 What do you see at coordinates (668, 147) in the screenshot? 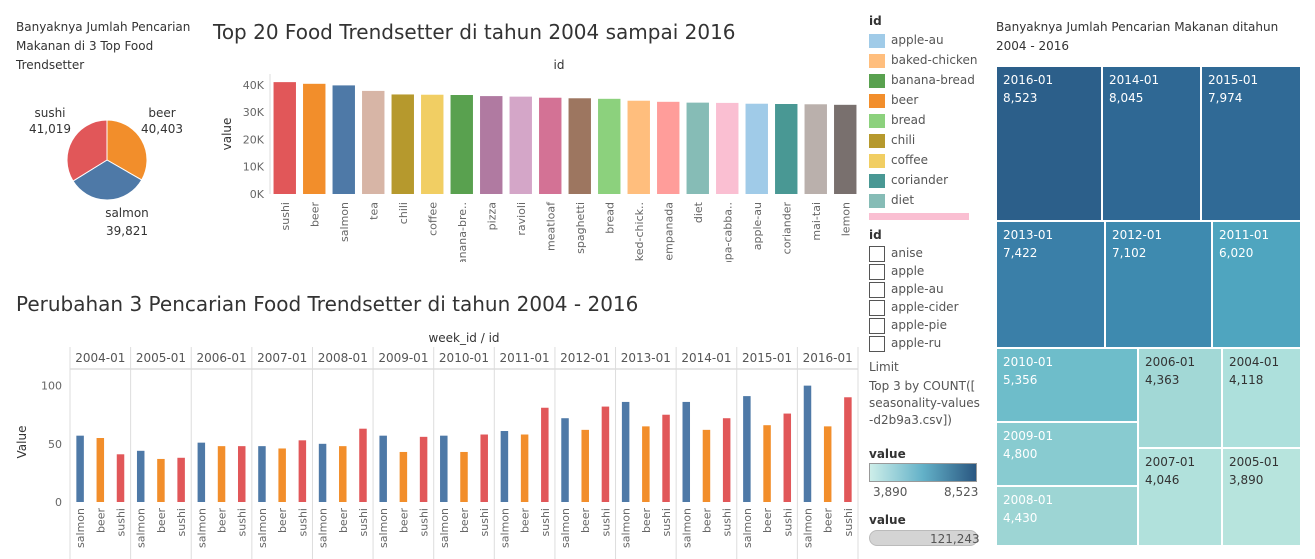
I see `bar-empanada` at bounding box center [668, 147].